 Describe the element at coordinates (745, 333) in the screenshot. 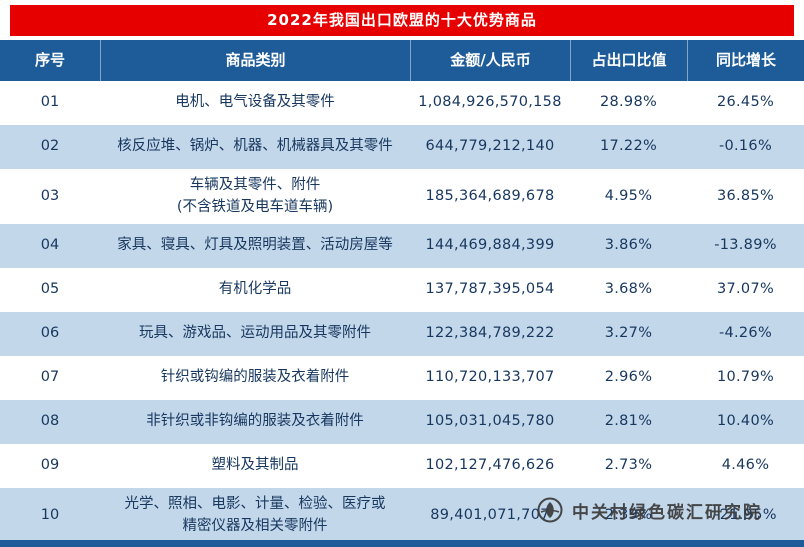

I see `row-growth: -4.26%` at that location.